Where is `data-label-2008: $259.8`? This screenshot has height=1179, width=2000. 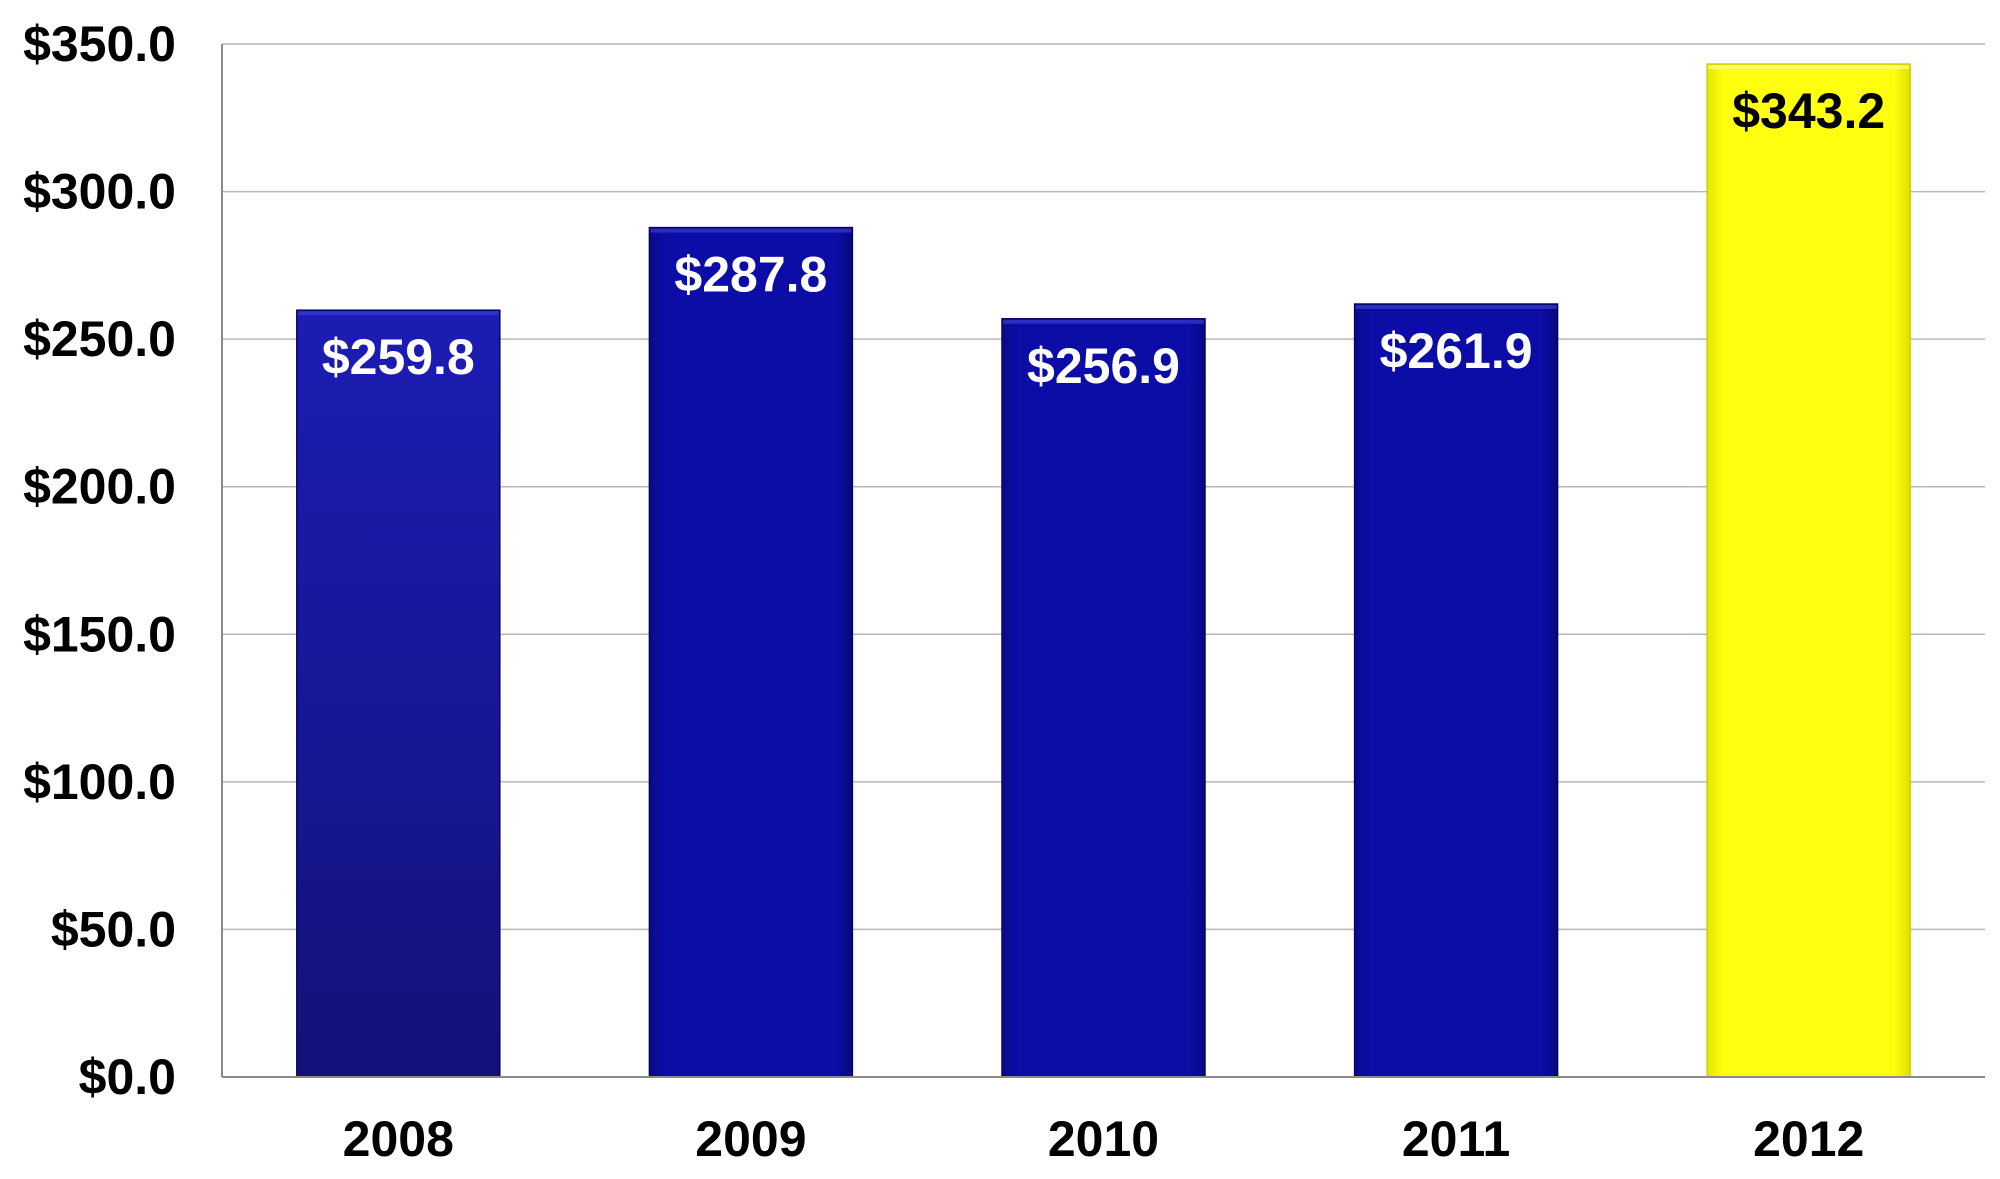 data-label-2008: $259.8 is located at coordinates (398, 357).